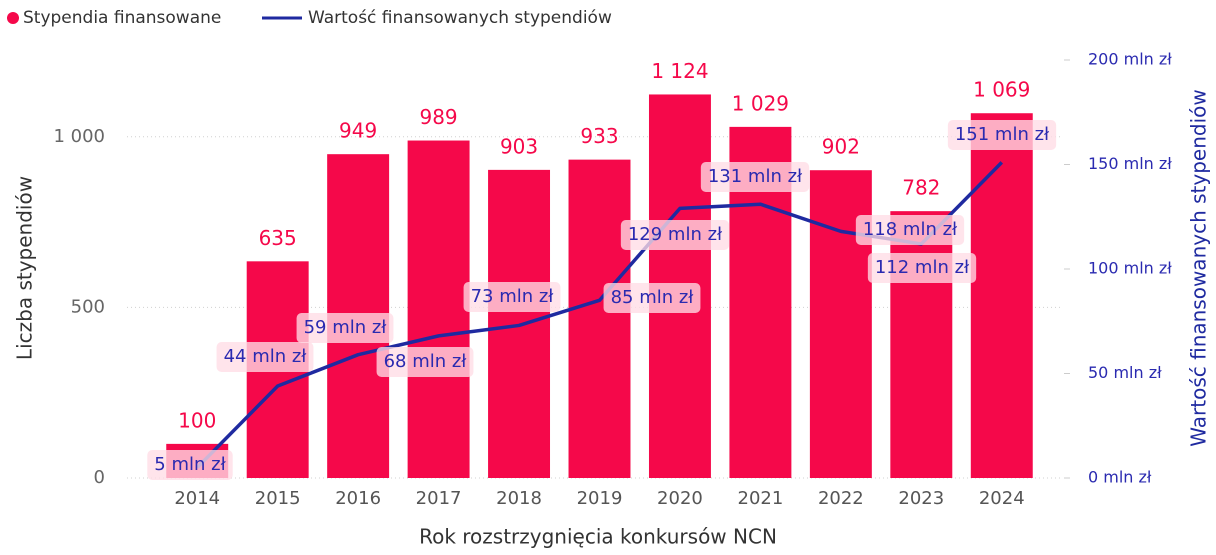 This screenshot has width=1216, height=555. What do you see at coordinates (1002, 498) in the screenshot?
I see `x-tick-label: 2024` at bounding box center [1002, 498].